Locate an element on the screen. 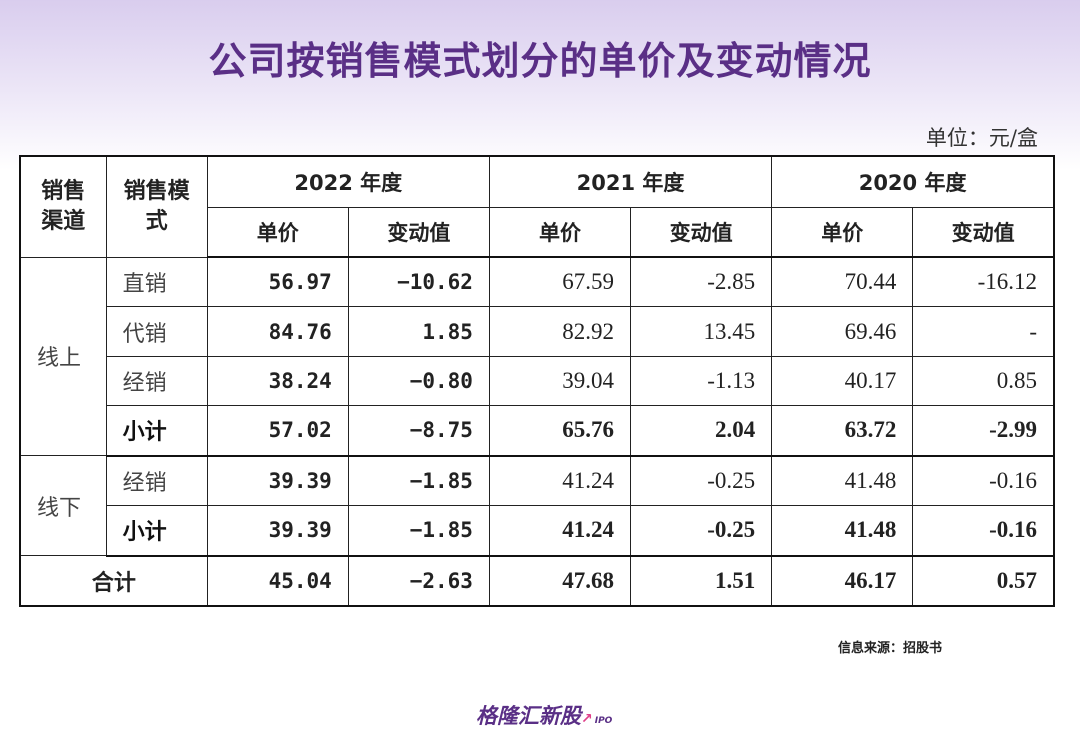 The image size is (1080, 753). channel-offline: 线下 is located at coordinates (63, 506).